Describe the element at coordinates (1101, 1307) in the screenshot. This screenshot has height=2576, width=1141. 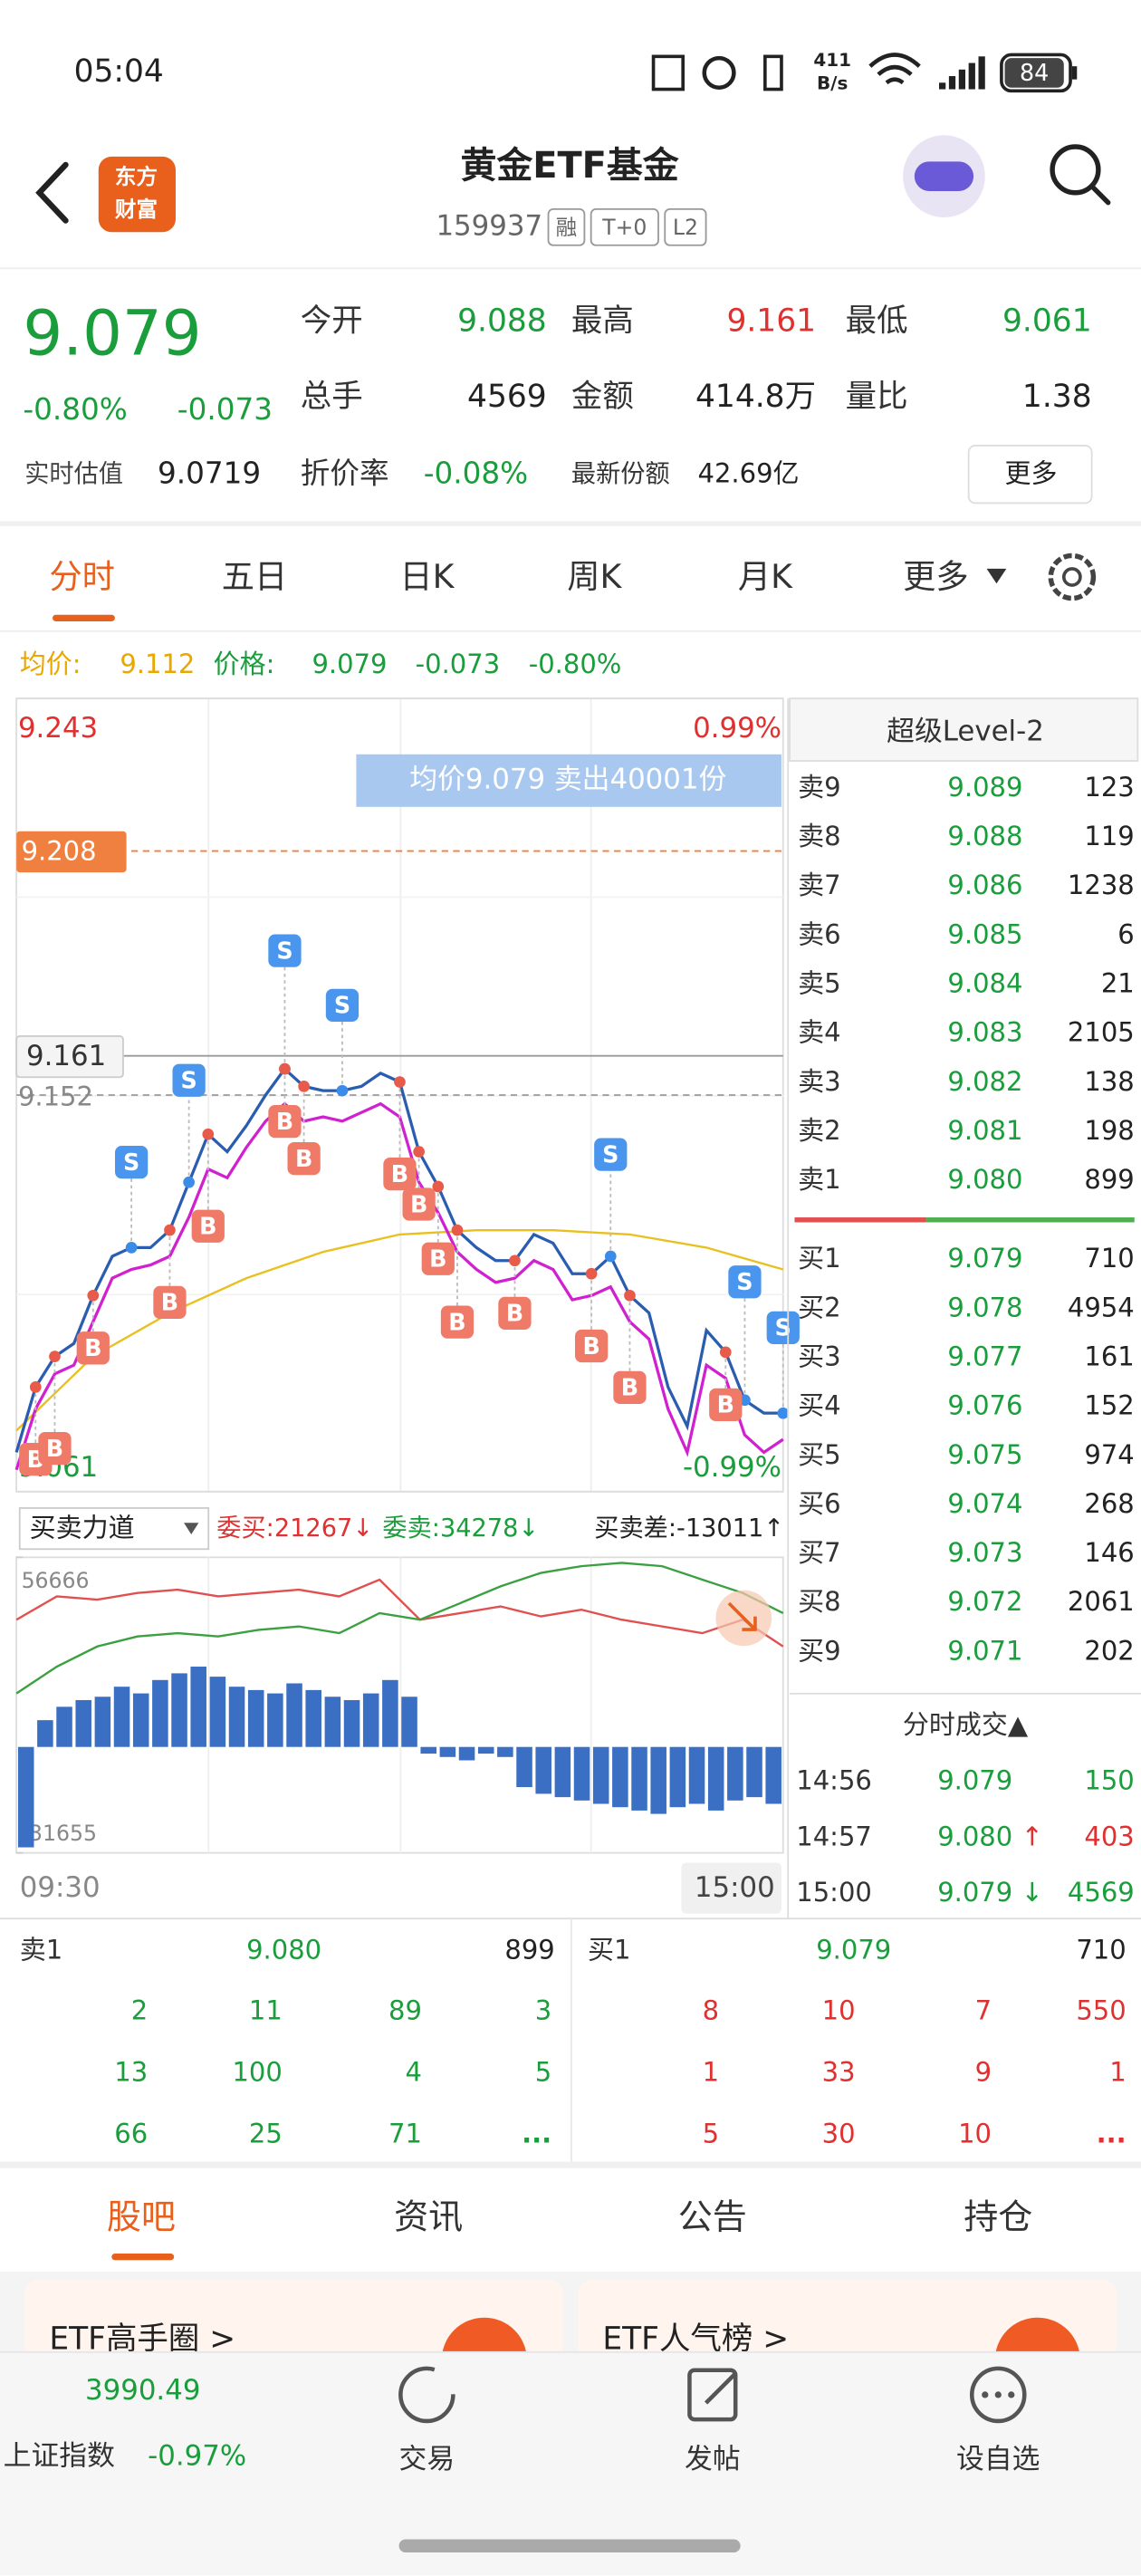
I see `book-volume: 4954` at that location.